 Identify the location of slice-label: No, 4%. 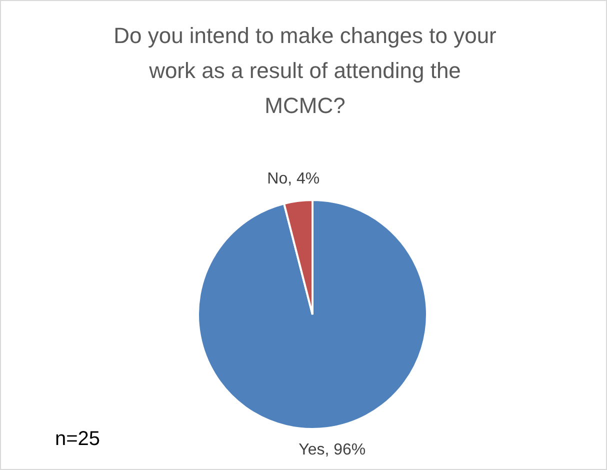
(293, 179).